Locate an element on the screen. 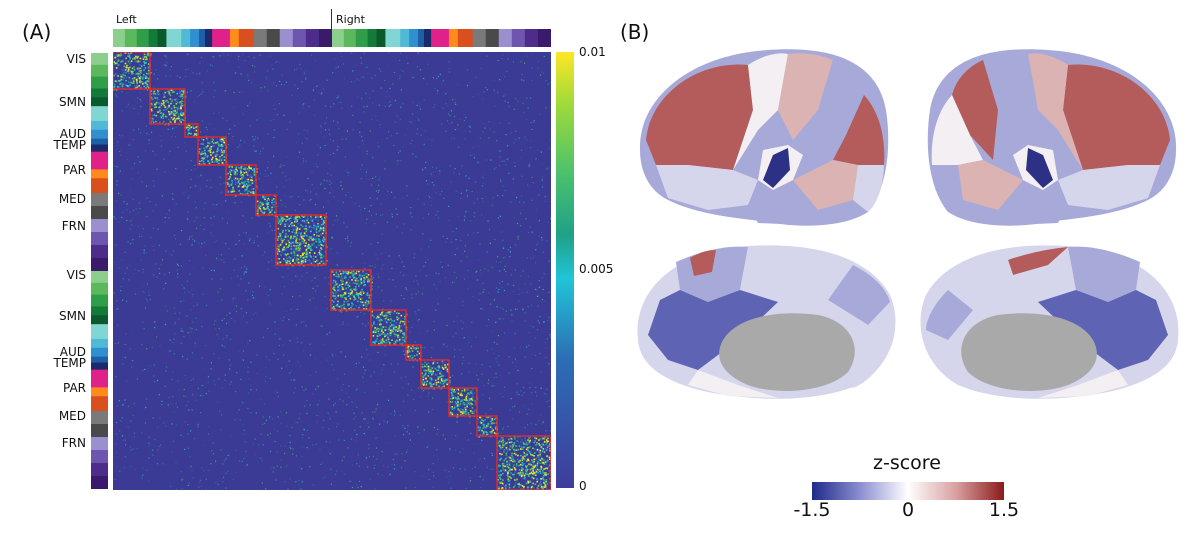 The width and height of the screenshot is (1195, 537). right-lateral-brain is located at coordinates (1052, 137).